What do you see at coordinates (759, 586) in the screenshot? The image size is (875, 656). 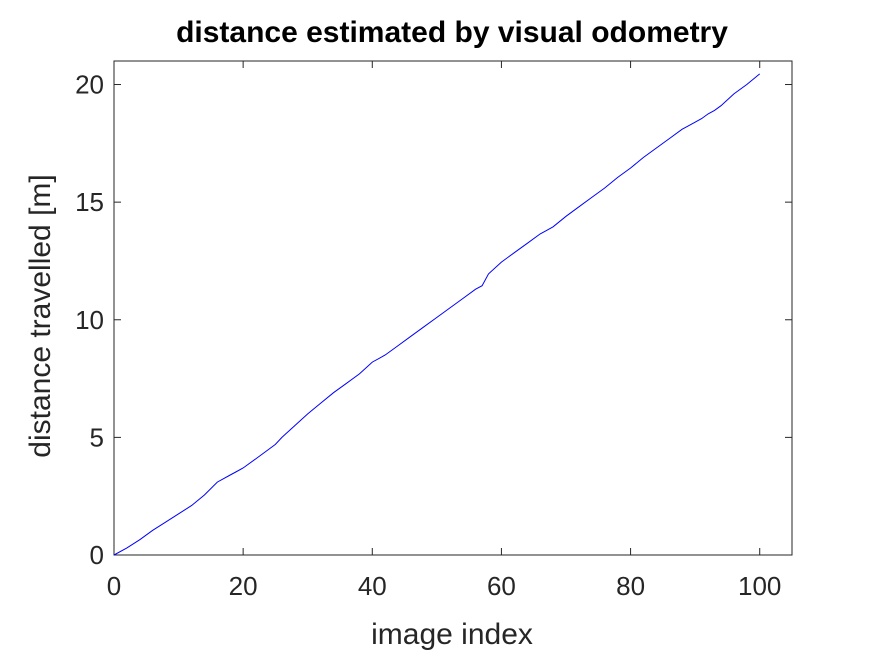 I see `x-tick-label: 100` at bounding box center [759, 586].